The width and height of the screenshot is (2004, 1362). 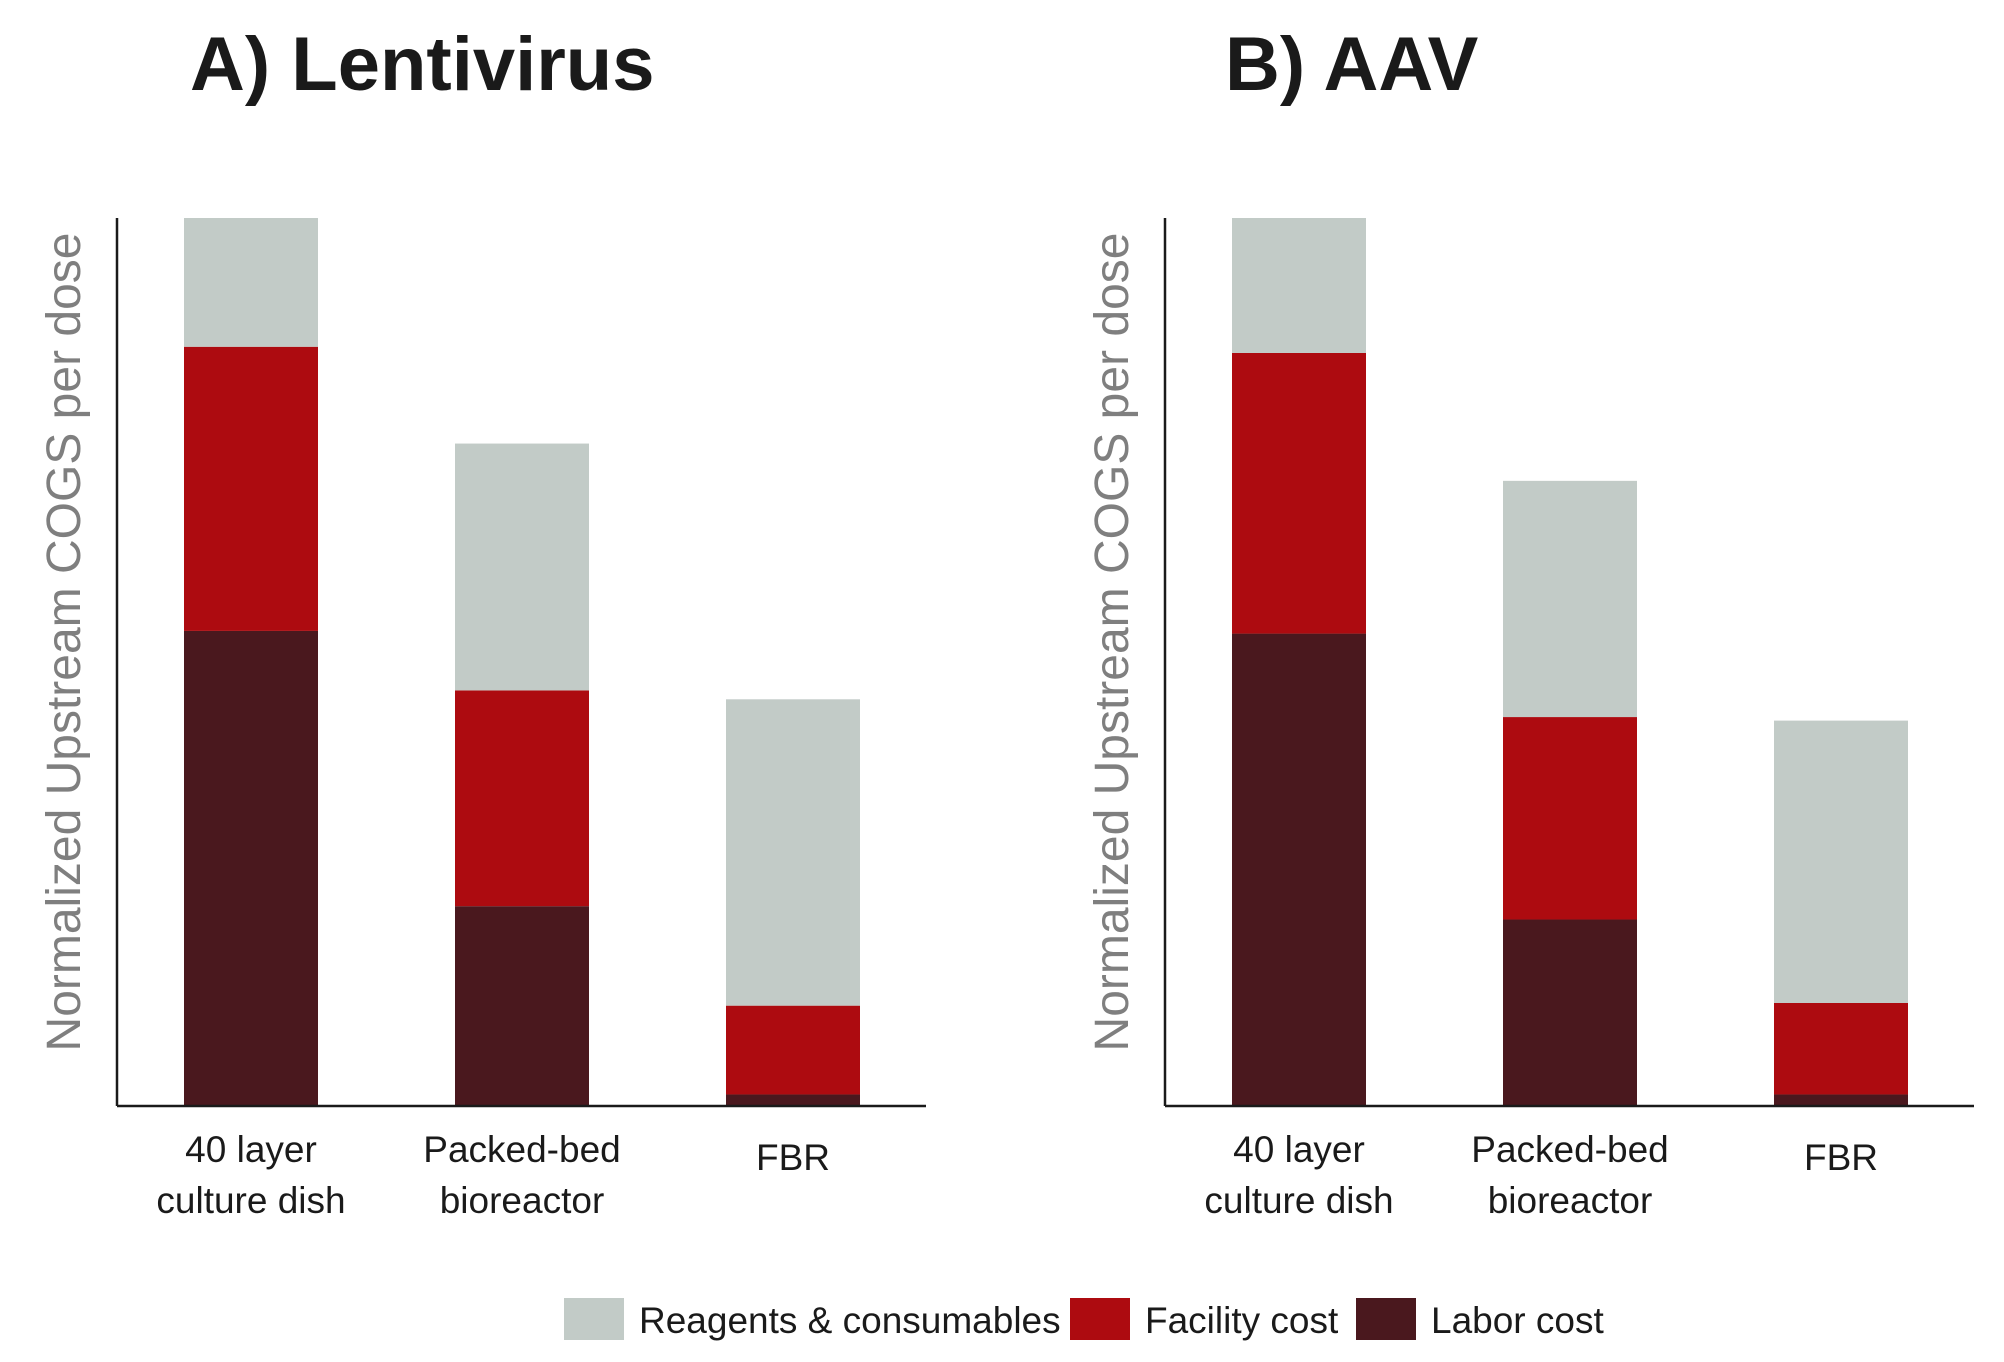 I want to click on panel-title: A) Lentivirus, so click(x=422, y=64).